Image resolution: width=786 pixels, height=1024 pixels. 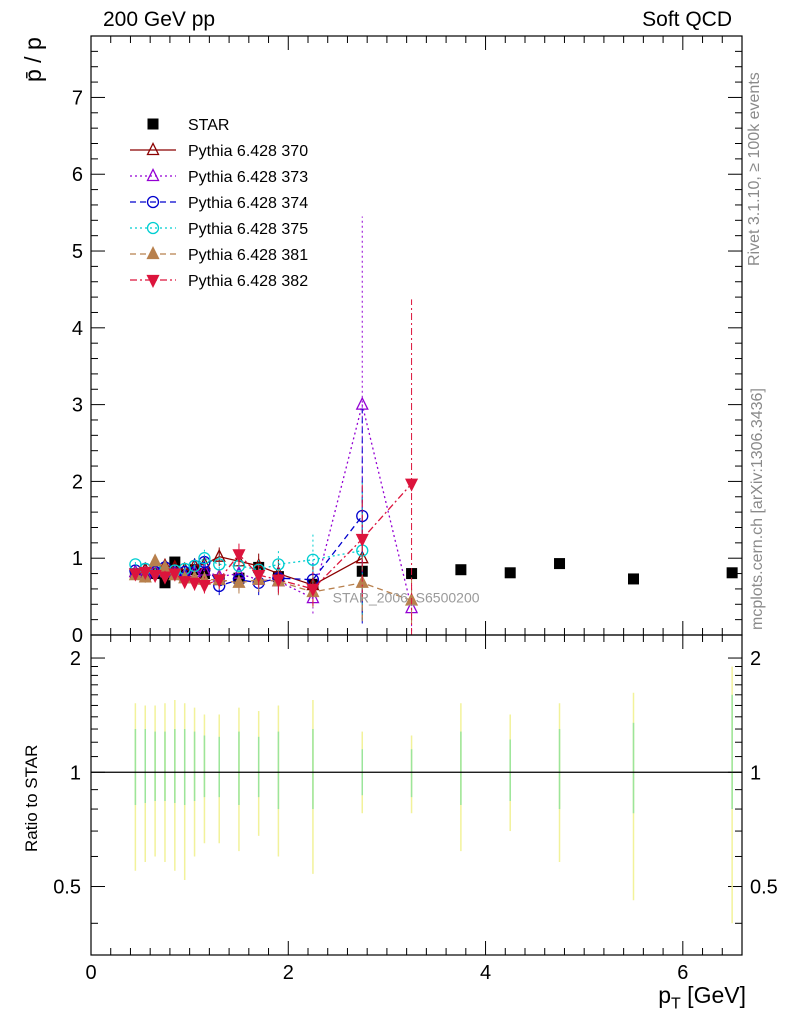 What do you see at coordinates (248, 177) in the screenshot?
I see `legend-label: Pythia 6.428 373` at bounding box center [248, 177].